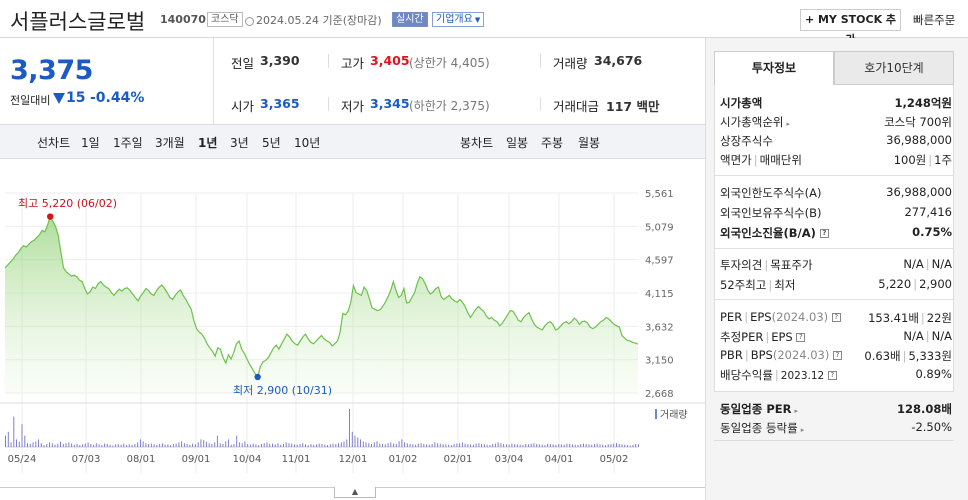 This screenshot has width=968, height=500. Describe the element at coordinates (801, 355) in the screenshot. I see `pbr-date: (2024.03)` at that location.